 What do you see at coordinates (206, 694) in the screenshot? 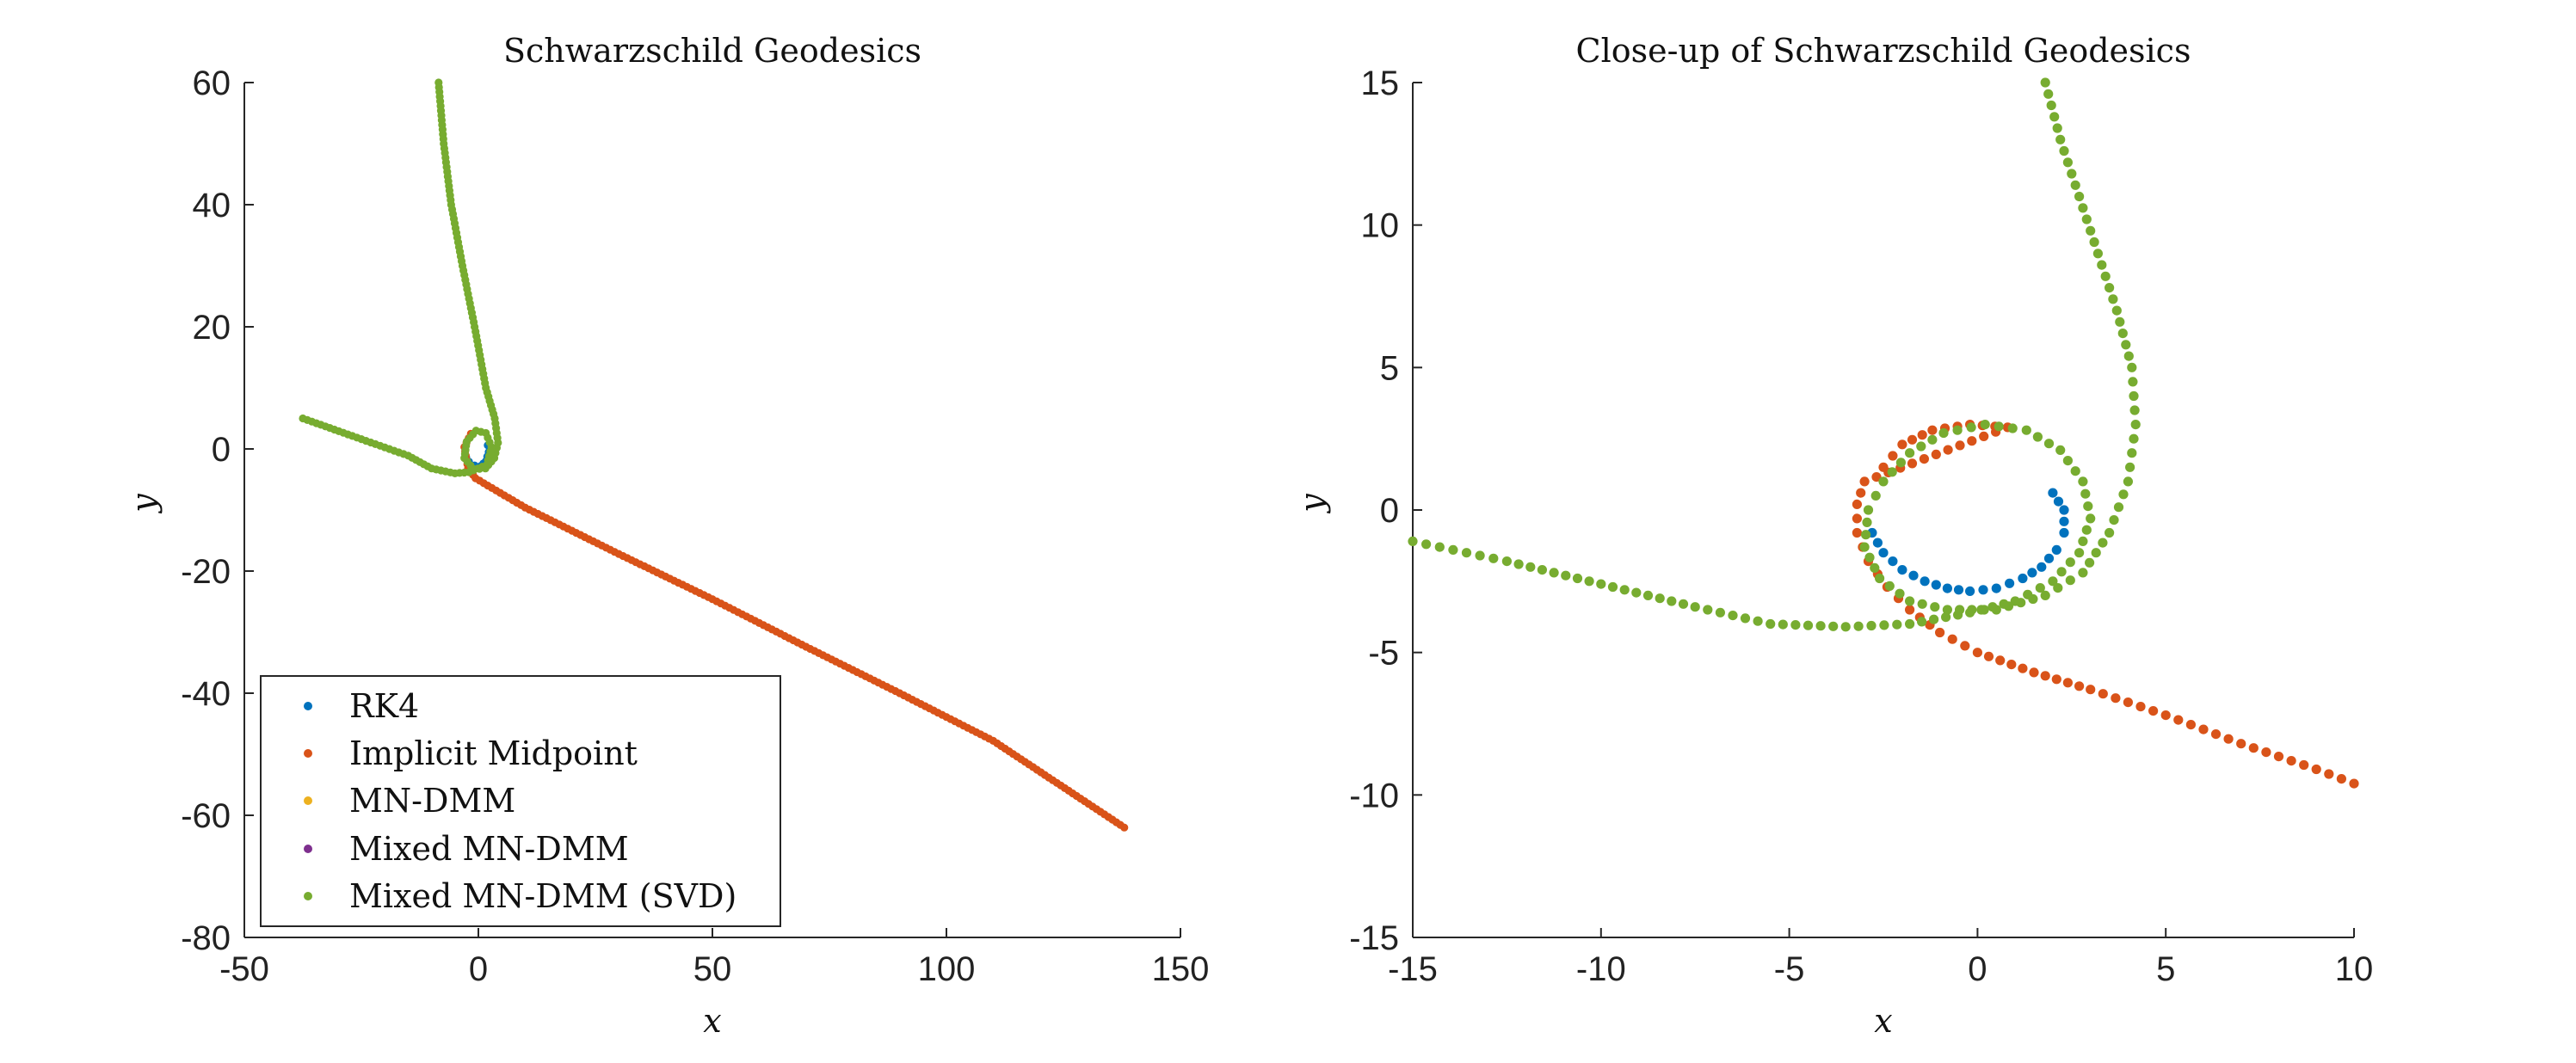
I see `y-tick-label: -40` at bounding box center [206, 694].